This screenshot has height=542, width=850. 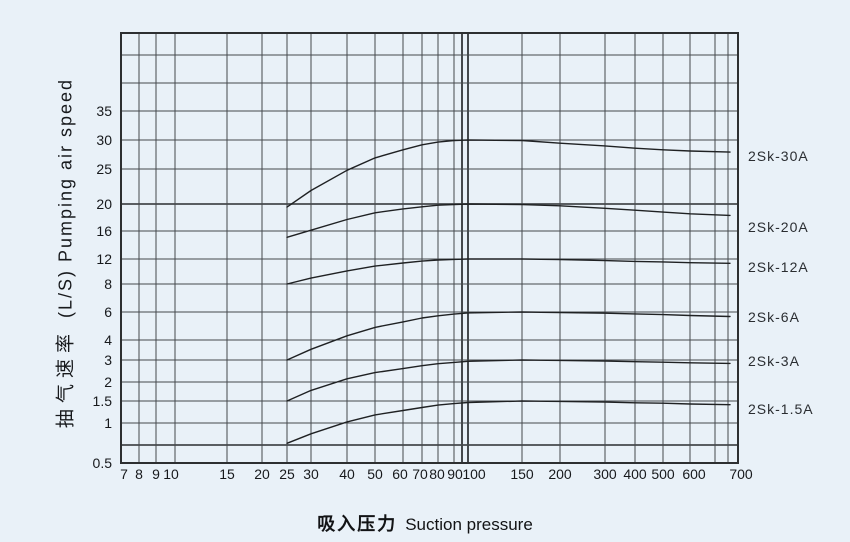 What do you see at coordinates (227, 474) in the screenshot?
I see `x-tick-label: 15` at bounding box center [227, 474].